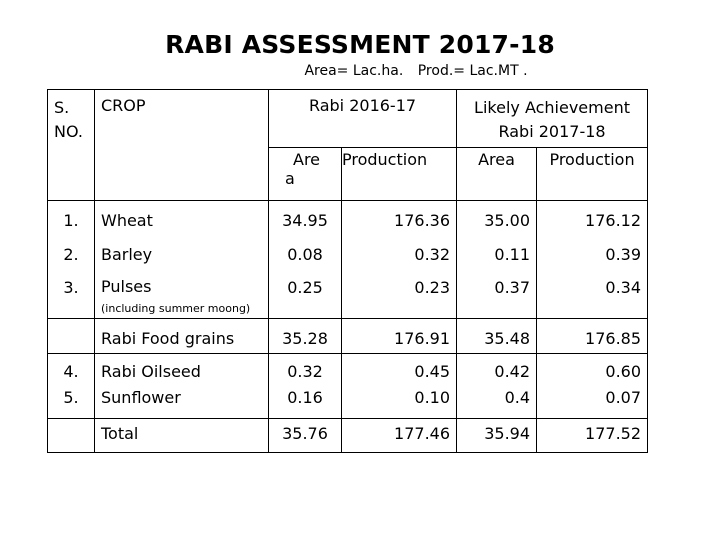  I want to click on production-2017-18: 0.34, so click(592, 293).